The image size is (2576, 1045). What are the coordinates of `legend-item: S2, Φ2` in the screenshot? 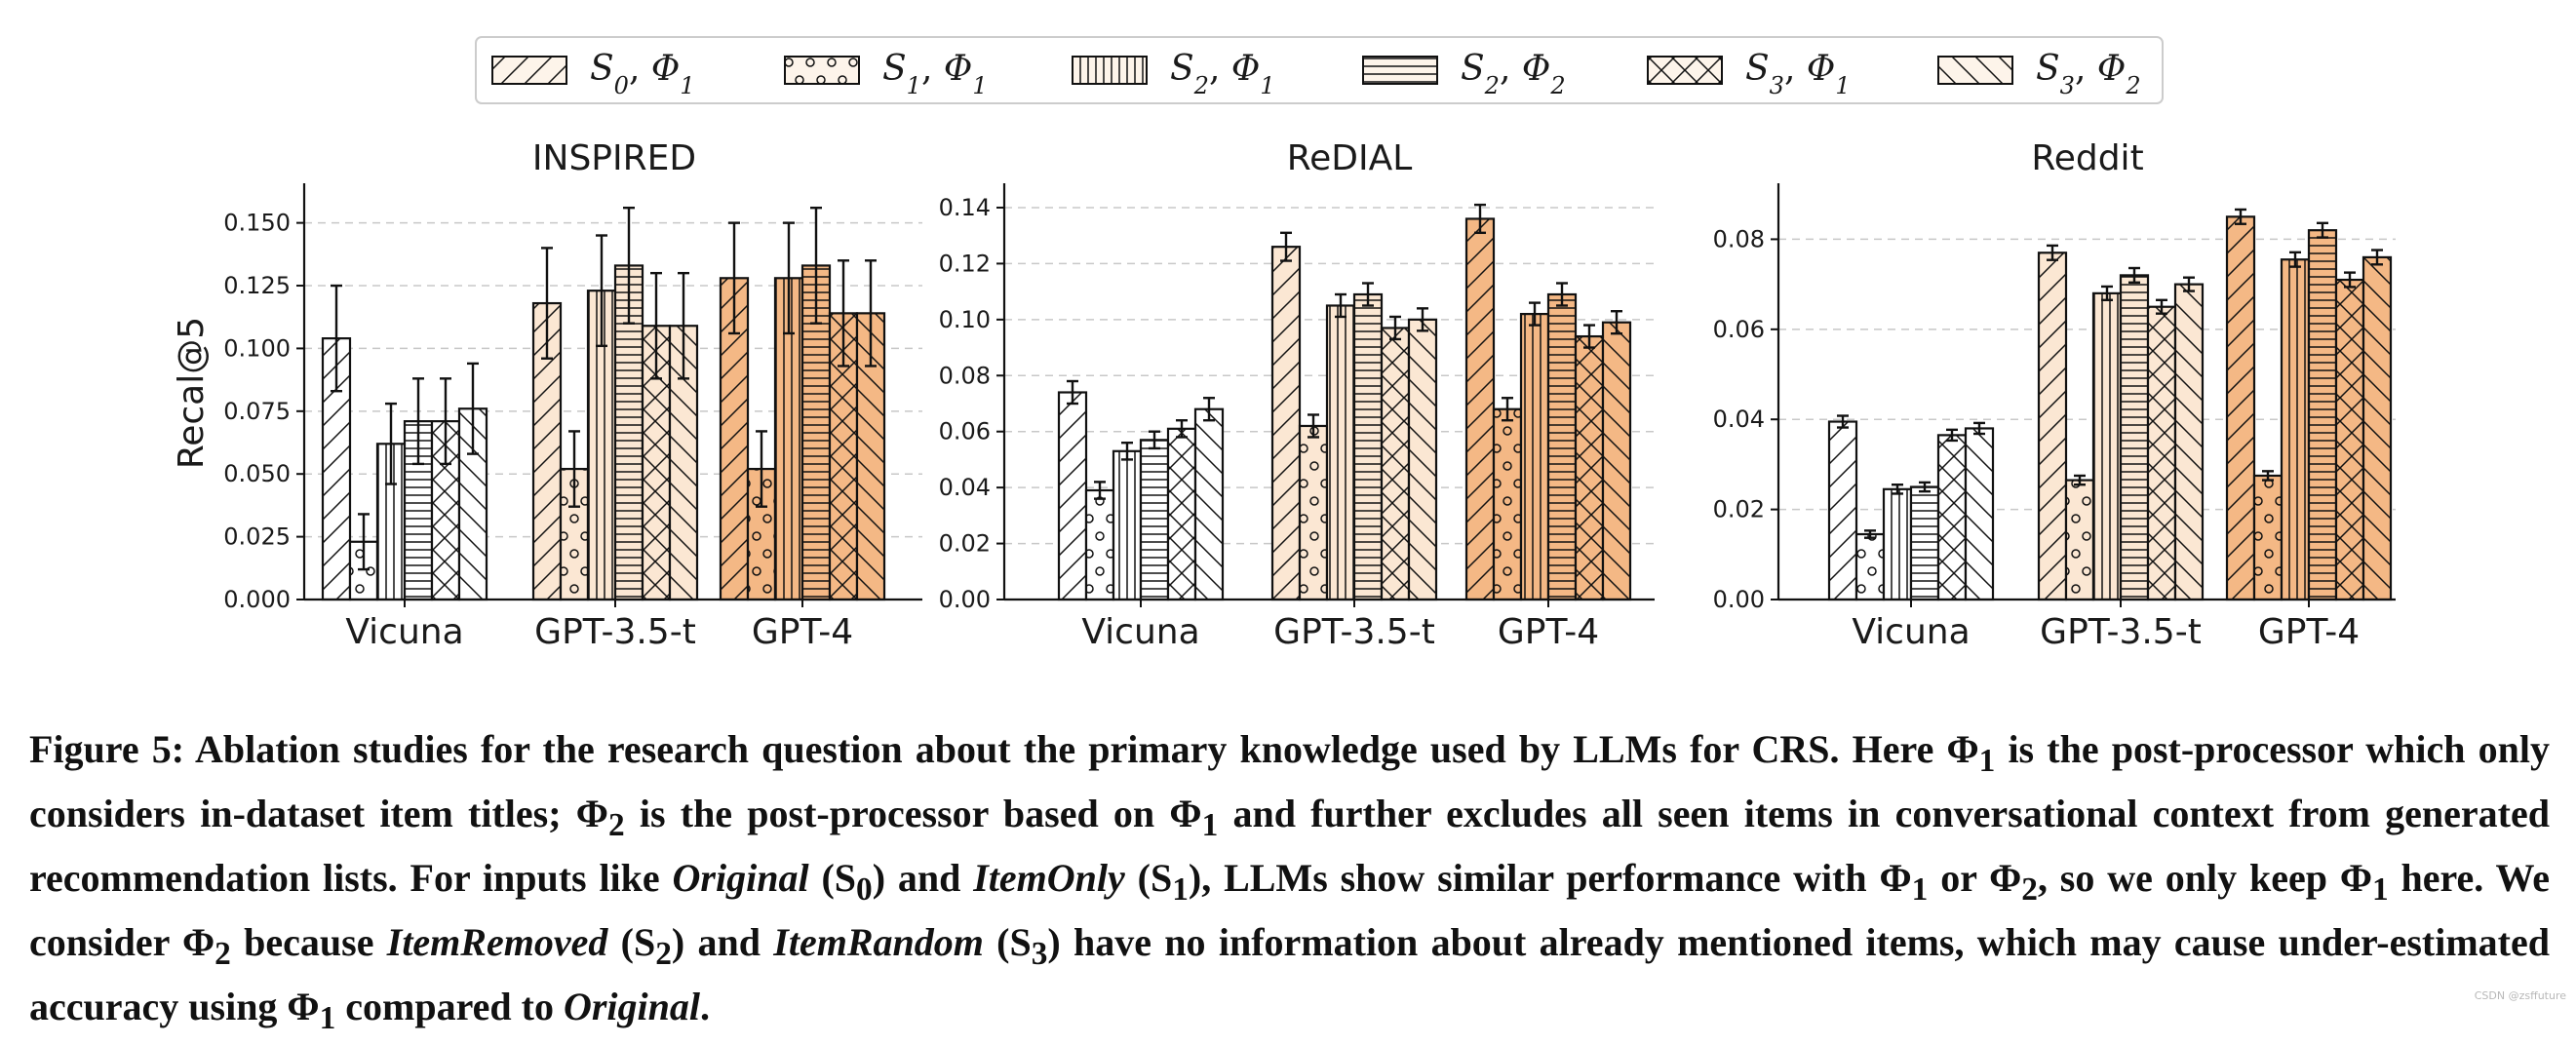 It's located at (1464, 74).